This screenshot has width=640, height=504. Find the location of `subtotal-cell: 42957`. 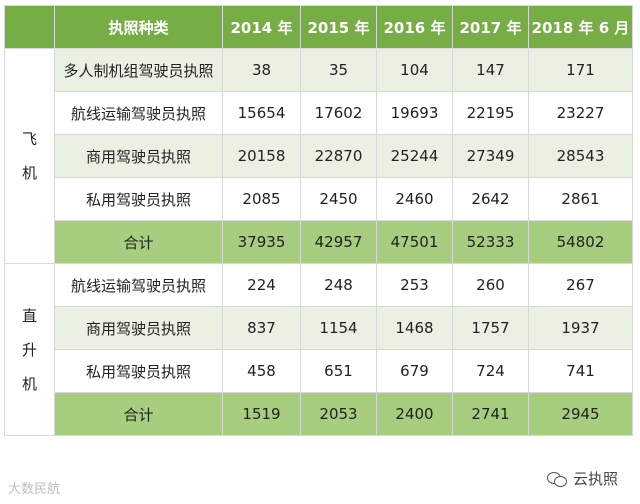

subtotal-cell: 42957 is located at coordinates (338, 242).